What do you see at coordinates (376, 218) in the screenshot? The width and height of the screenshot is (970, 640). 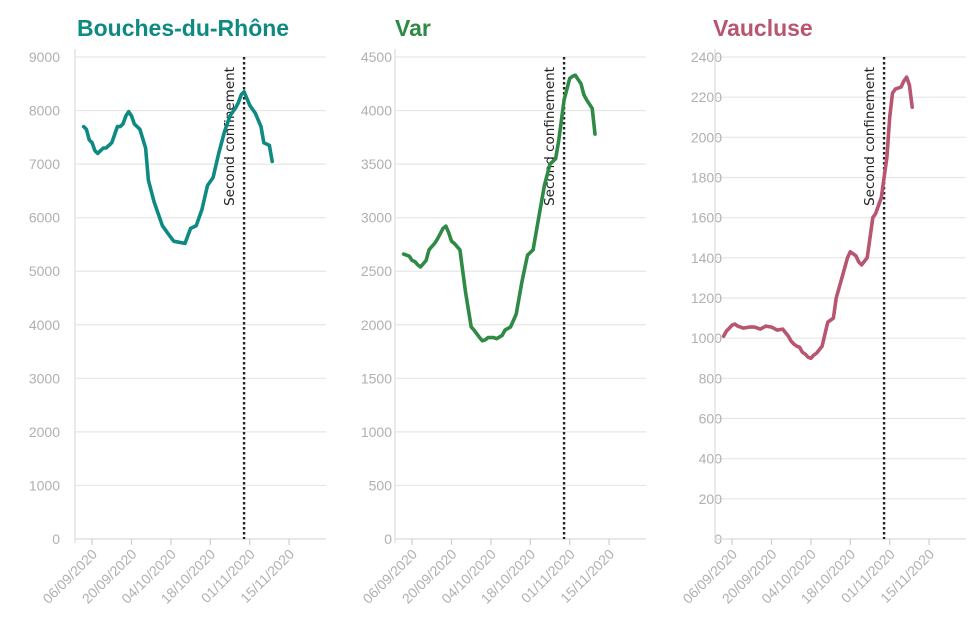 I see `y-tick-label: 3000` at bounding box center [376, 218].